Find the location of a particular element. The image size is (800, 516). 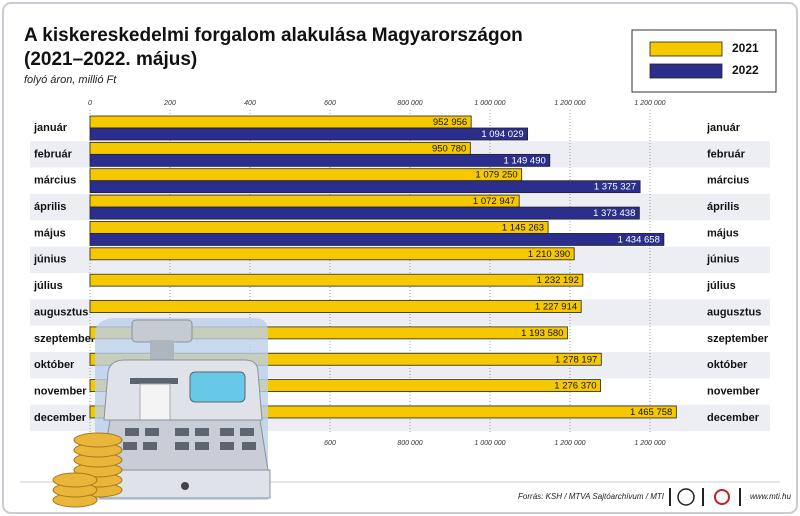

data-label: 1 227 914 is located at coordinates (556, 307).